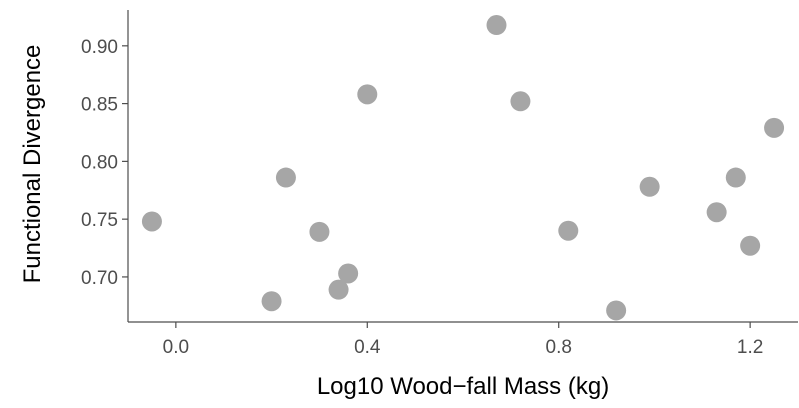 The image size is (799, 408). Describe the element at coordinates (99, 162) in the screenshot. I see `y-tick-label: 0.80` at that location.